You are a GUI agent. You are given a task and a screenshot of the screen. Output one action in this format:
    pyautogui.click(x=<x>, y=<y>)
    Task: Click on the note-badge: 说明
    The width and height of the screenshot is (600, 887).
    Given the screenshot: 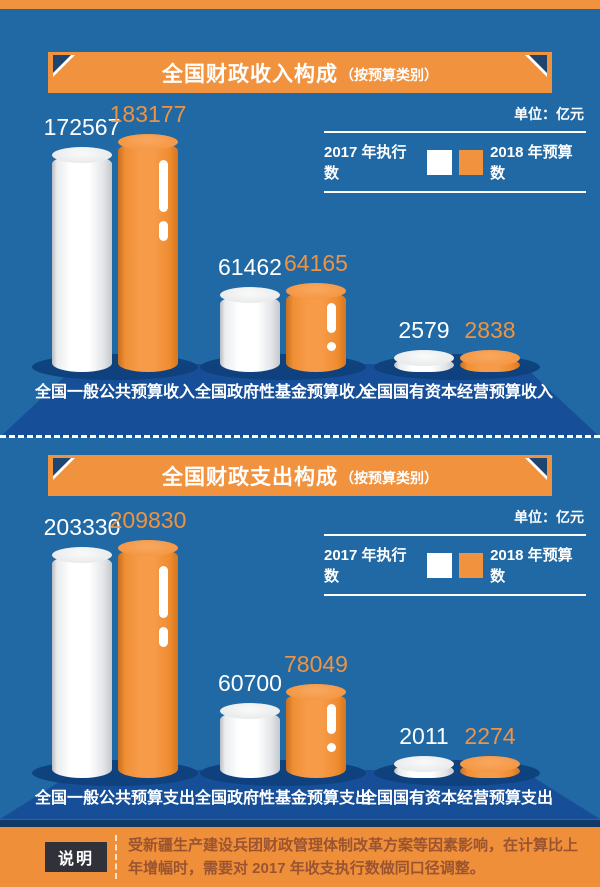 What is the action you would take?
    pyautogui.click(x=76, y=857)
    